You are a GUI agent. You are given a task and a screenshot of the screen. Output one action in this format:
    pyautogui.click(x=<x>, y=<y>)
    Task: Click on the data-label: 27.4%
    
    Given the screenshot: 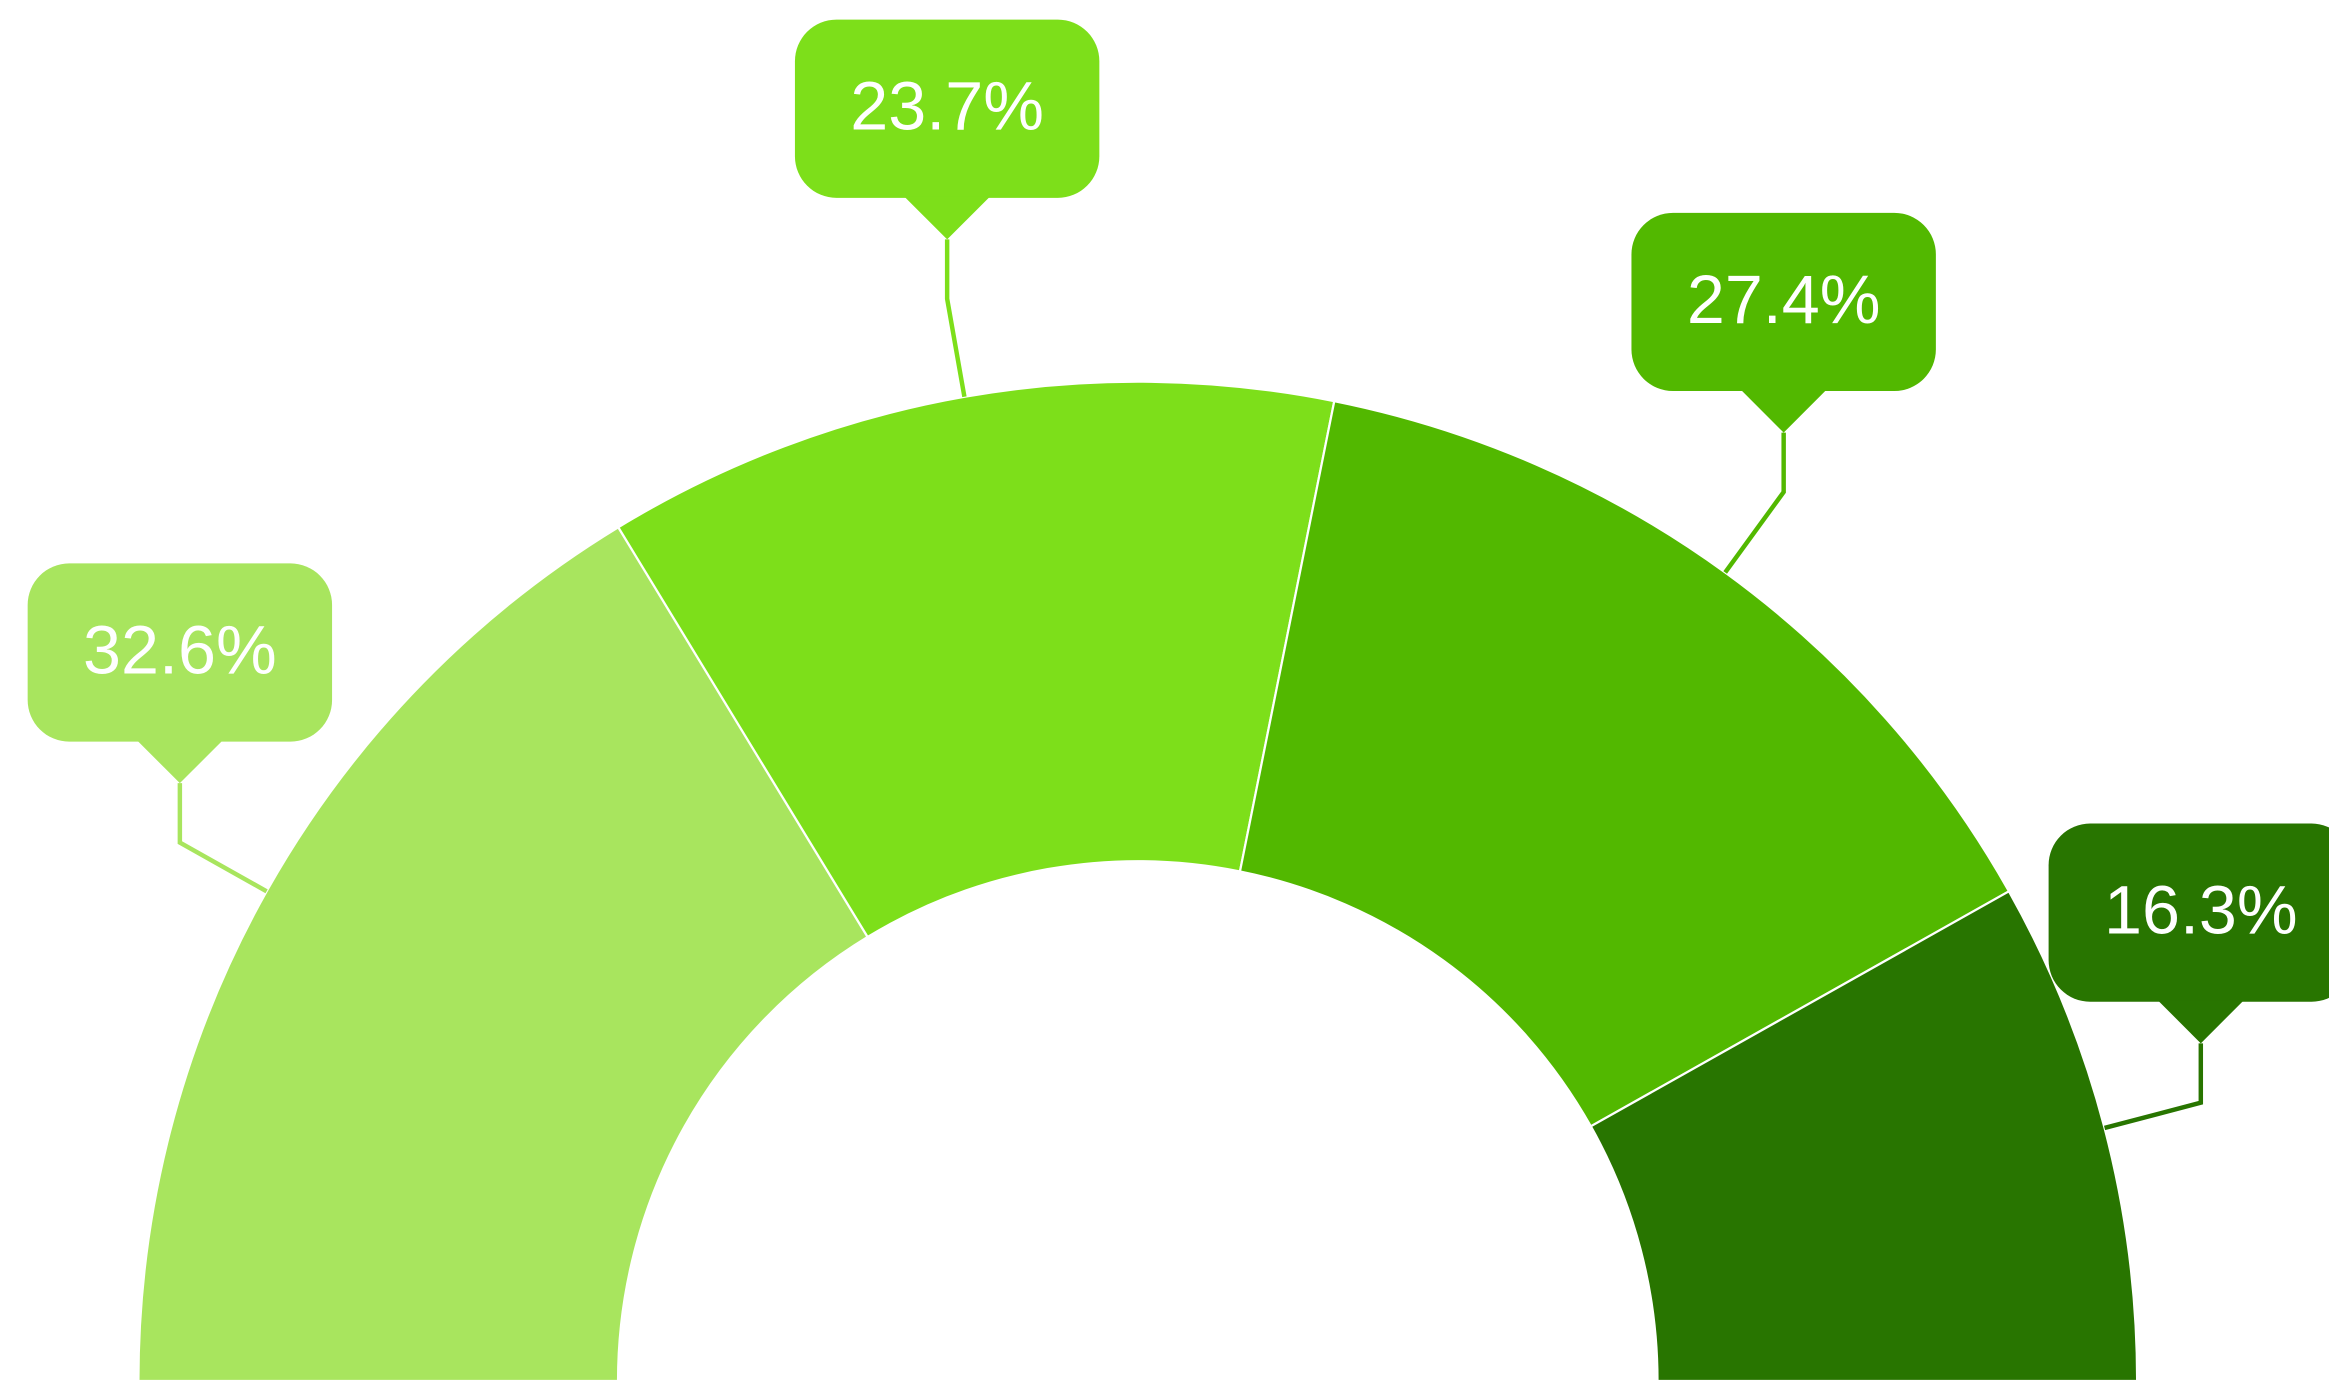 What is the action you would take?
    pyautogui.click(x=1784, y=300)
    